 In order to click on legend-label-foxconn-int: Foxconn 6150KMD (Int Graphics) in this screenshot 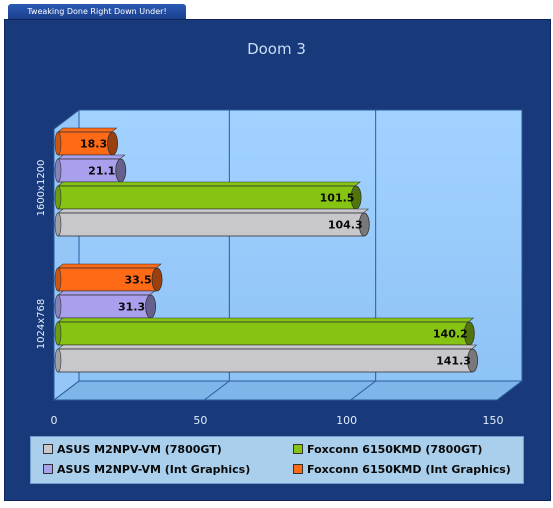, I will do `click(409, 469)`.